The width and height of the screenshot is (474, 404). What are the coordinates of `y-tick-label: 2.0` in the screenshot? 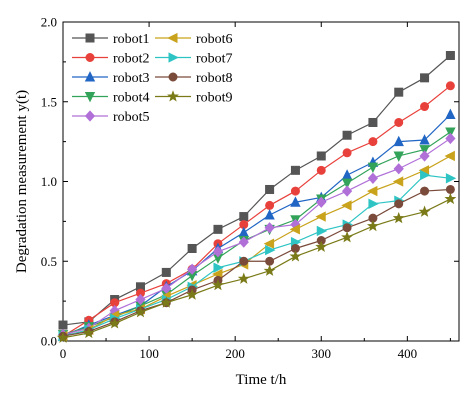 It's located at (49, 22).